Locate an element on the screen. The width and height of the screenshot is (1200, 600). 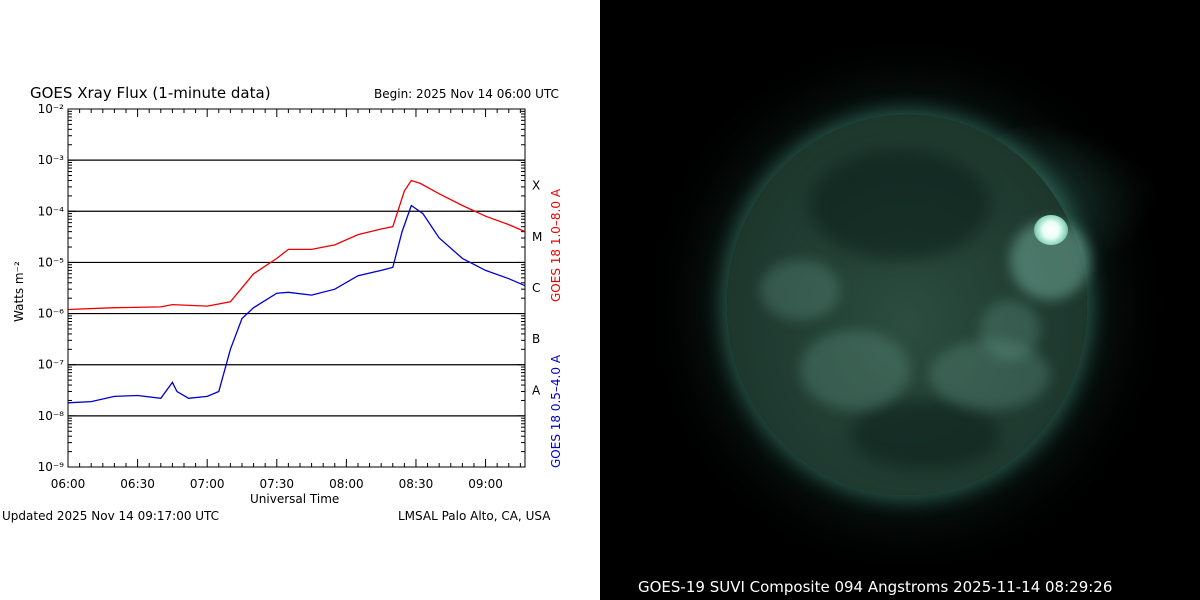
y-axis-label: Watts m⁻² is located at coordinates (19, 291).